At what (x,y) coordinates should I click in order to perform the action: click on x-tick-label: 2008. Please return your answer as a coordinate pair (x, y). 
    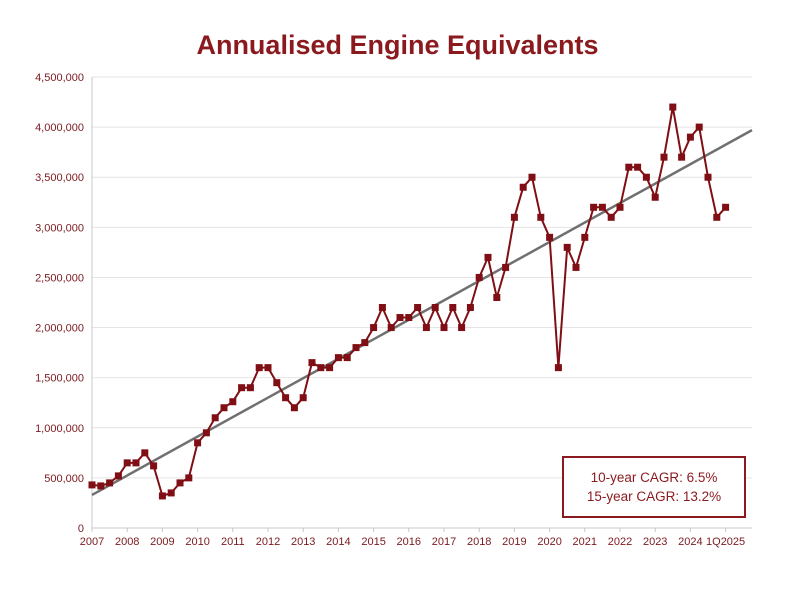
    Looking at the image, I should click on (127, 542).